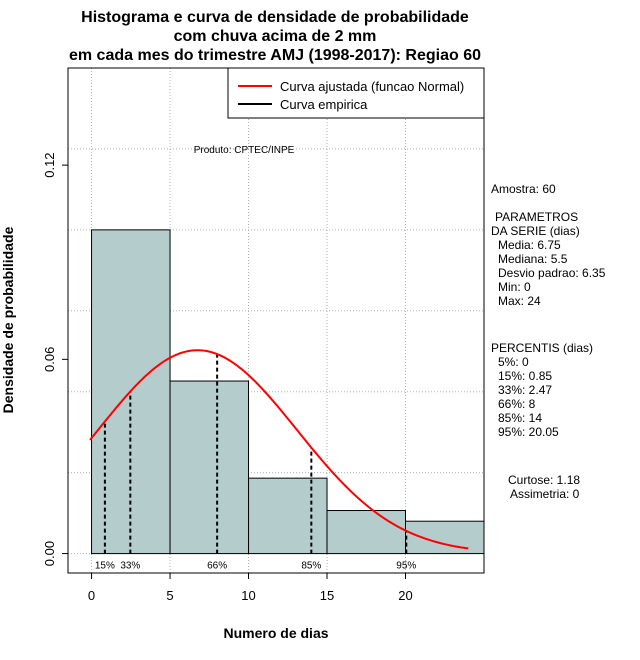  What do you see at coordinates (536, 217) in the screenshot?
I see `stat-param-title-1: PARAMETROS` at bounding box center [536, 217].